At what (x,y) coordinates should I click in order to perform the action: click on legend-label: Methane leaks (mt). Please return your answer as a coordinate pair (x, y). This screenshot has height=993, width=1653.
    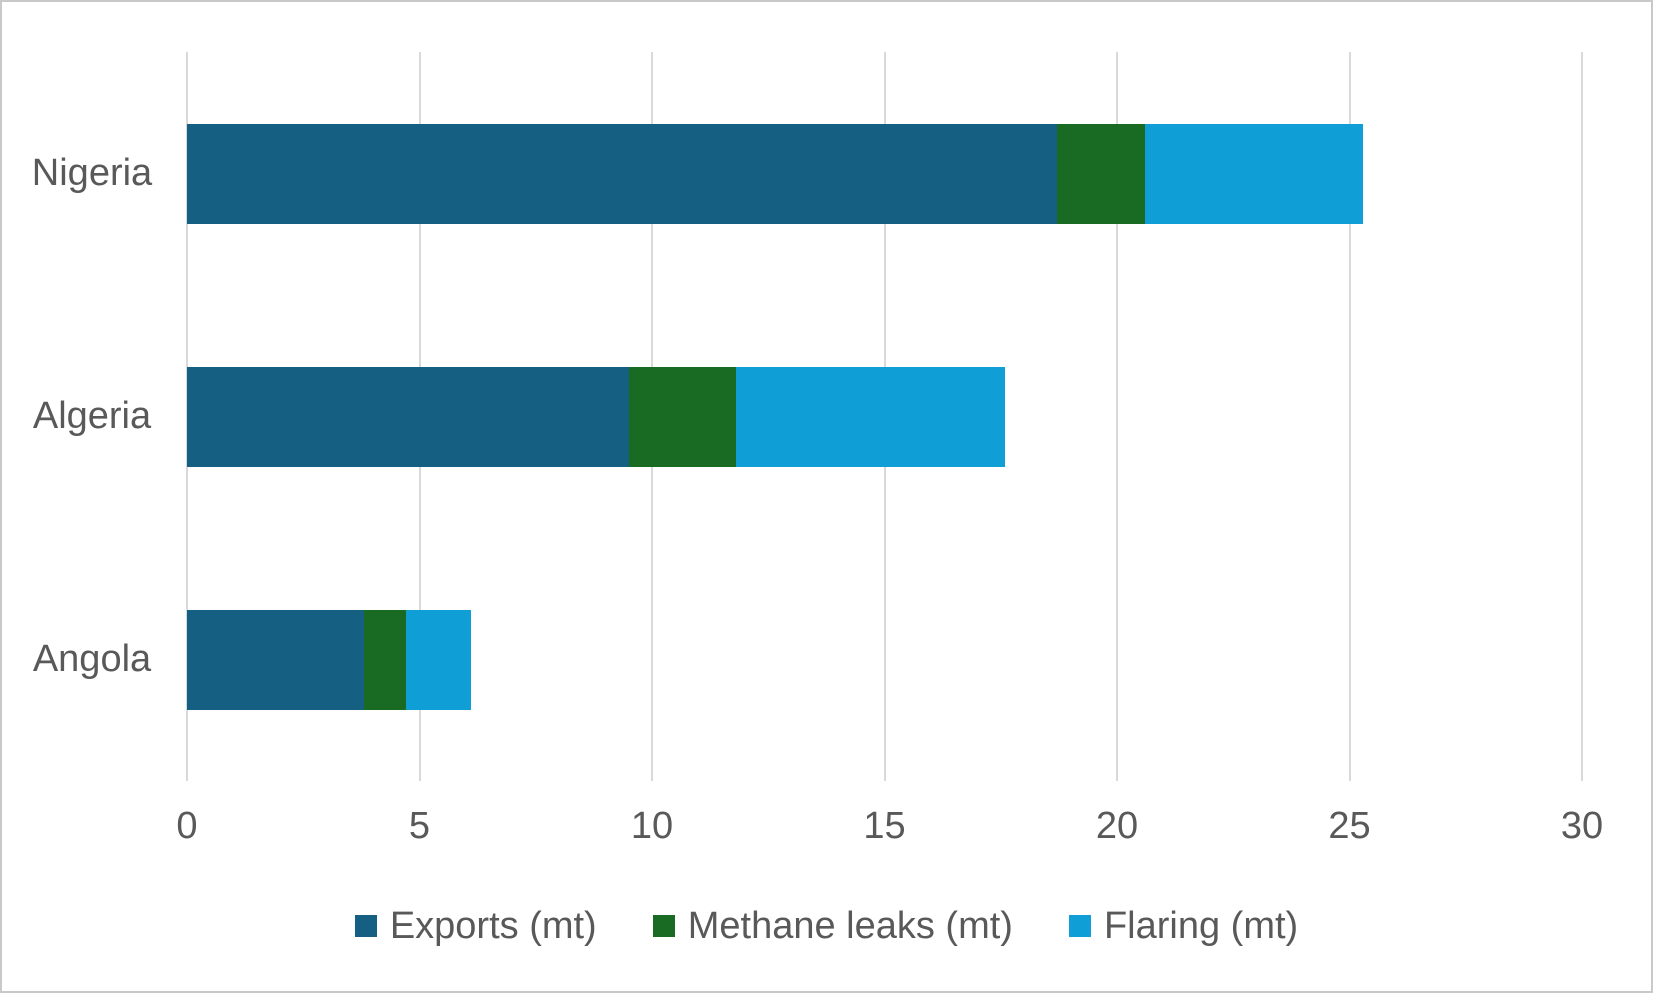
    Looking at the image, I should click on (850, 925).